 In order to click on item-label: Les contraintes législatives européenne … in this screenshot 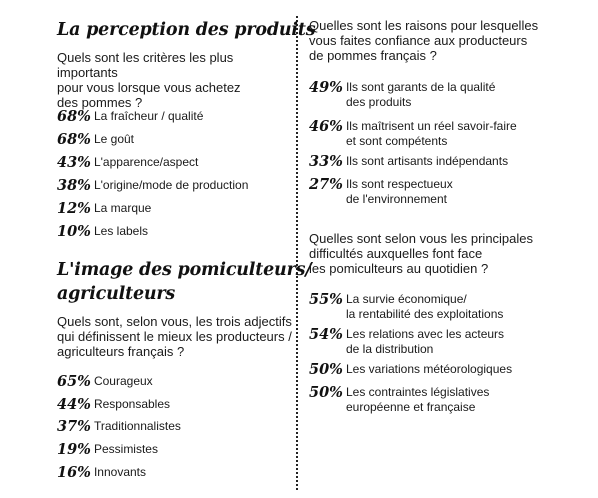, I will do `click(417, 400)`.